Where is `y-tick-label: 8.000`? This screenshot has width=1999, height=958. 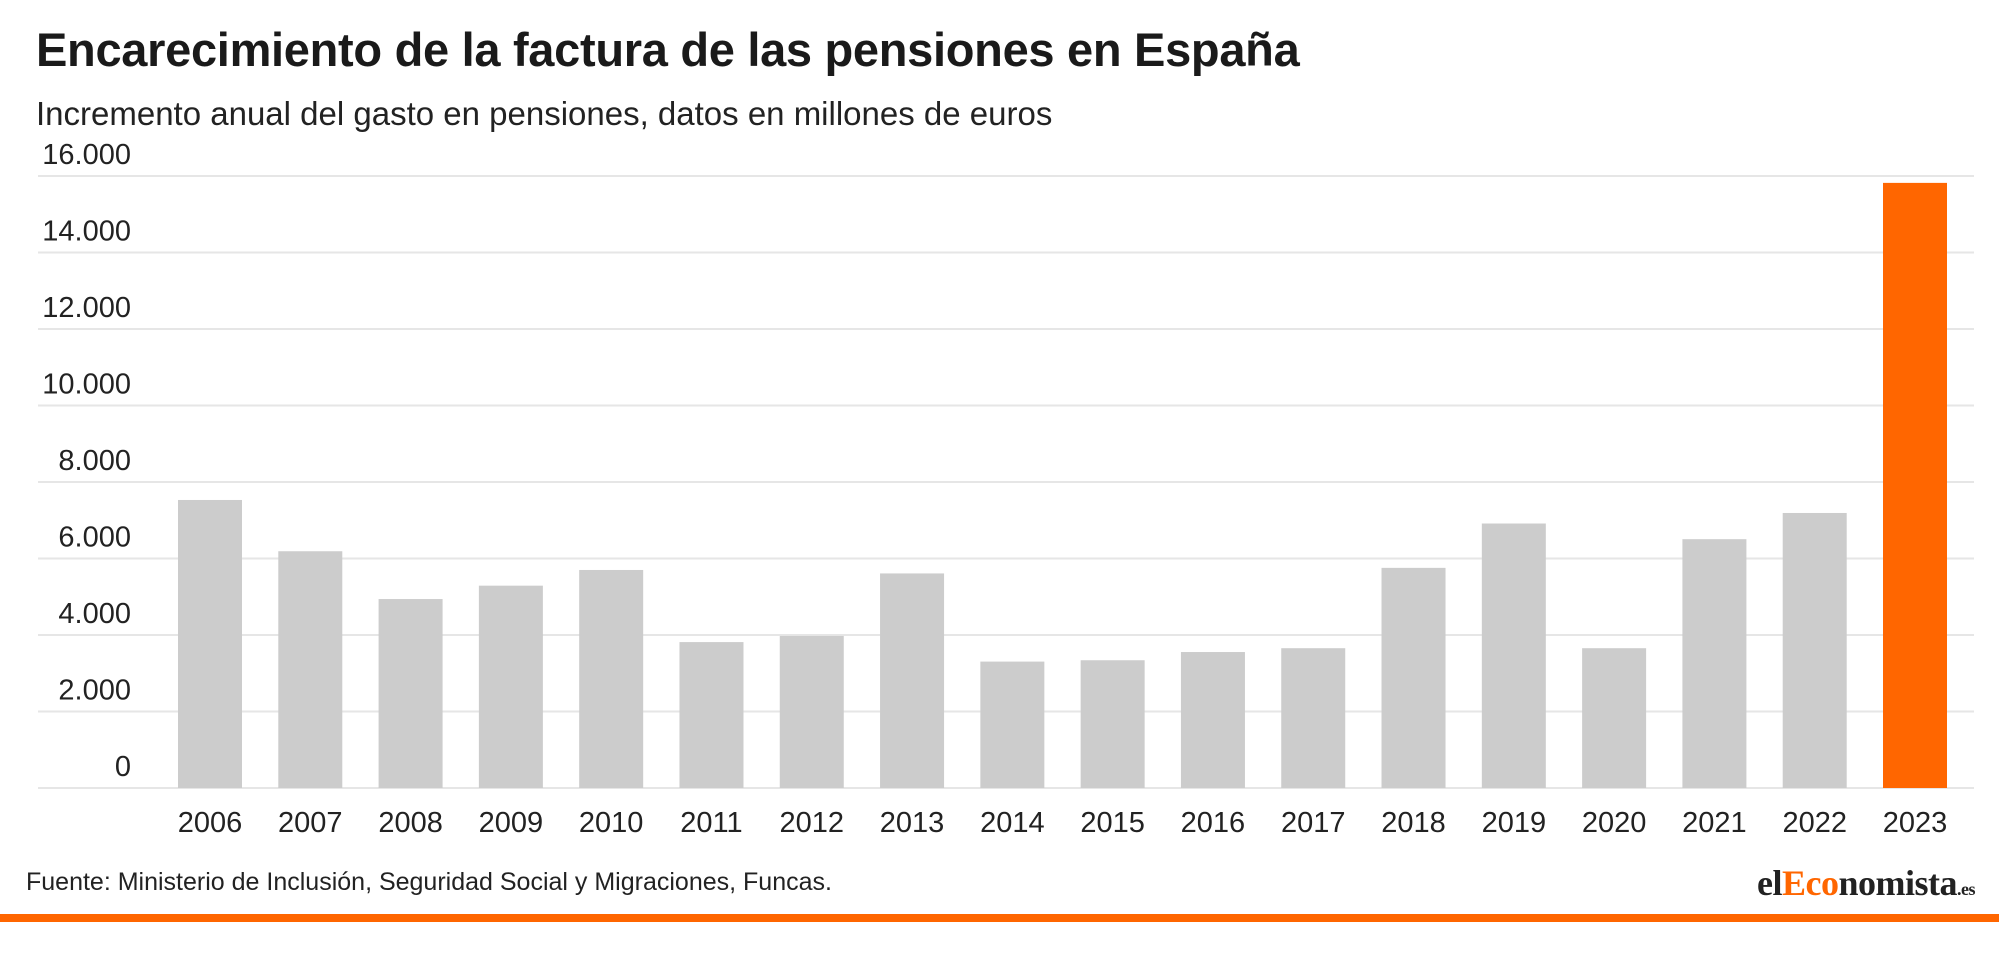 y-tick-label: 8.000 is located at coordinates (94, 461).